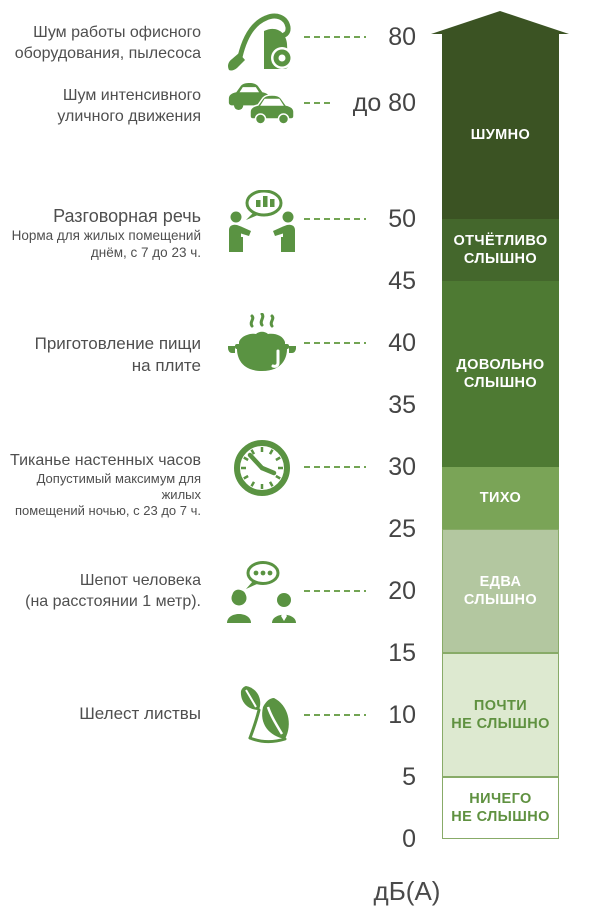  What do you see at coordinates (402, 715) in the screenshot?
I see `tick-10: 10` at bounding box center [402, 715].